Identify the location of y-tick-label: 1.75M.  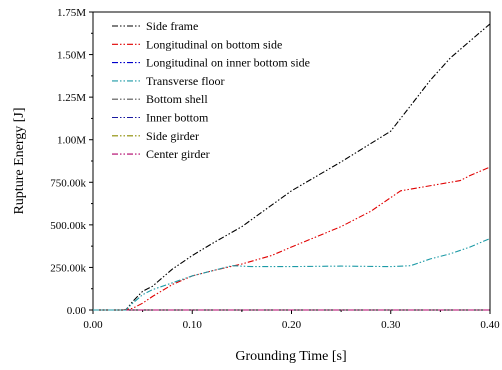
(71, 13).